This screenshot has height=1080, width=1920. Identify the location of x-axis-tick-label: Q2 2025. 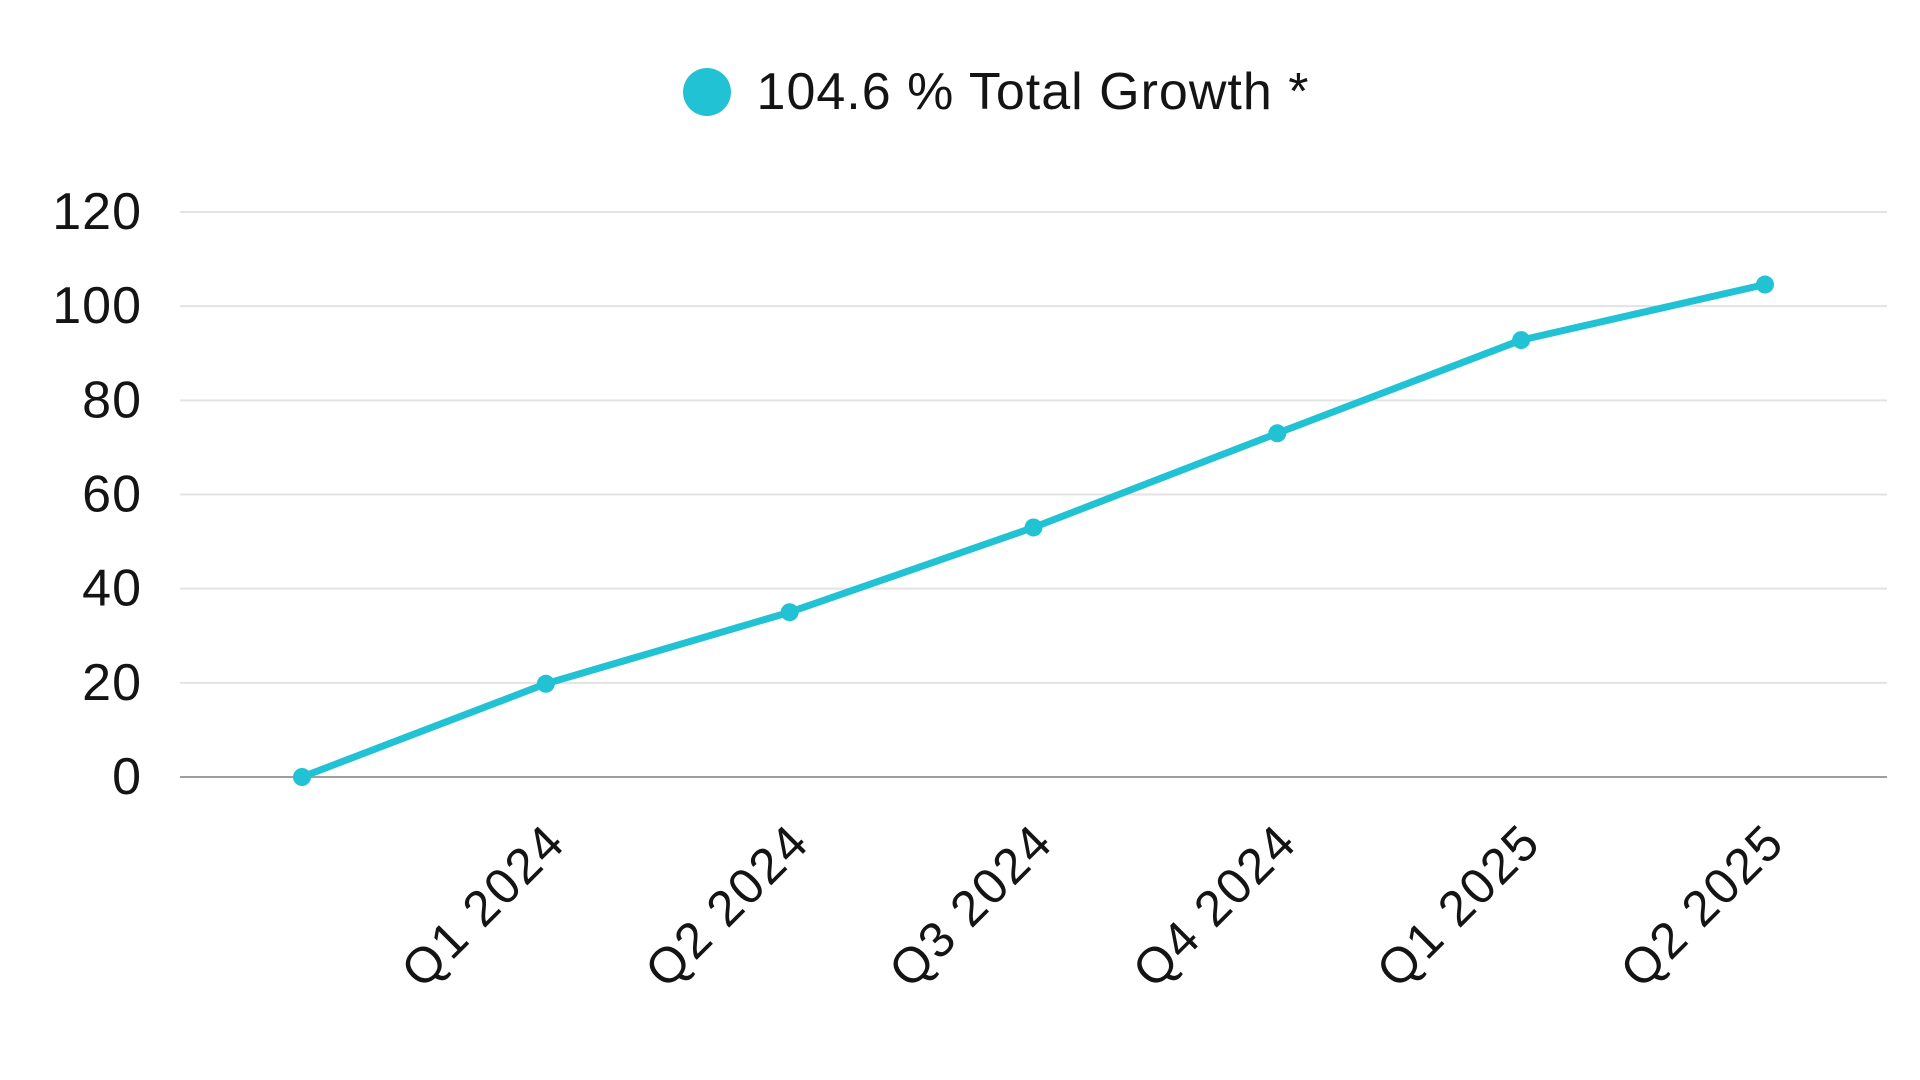
(1702, 905).